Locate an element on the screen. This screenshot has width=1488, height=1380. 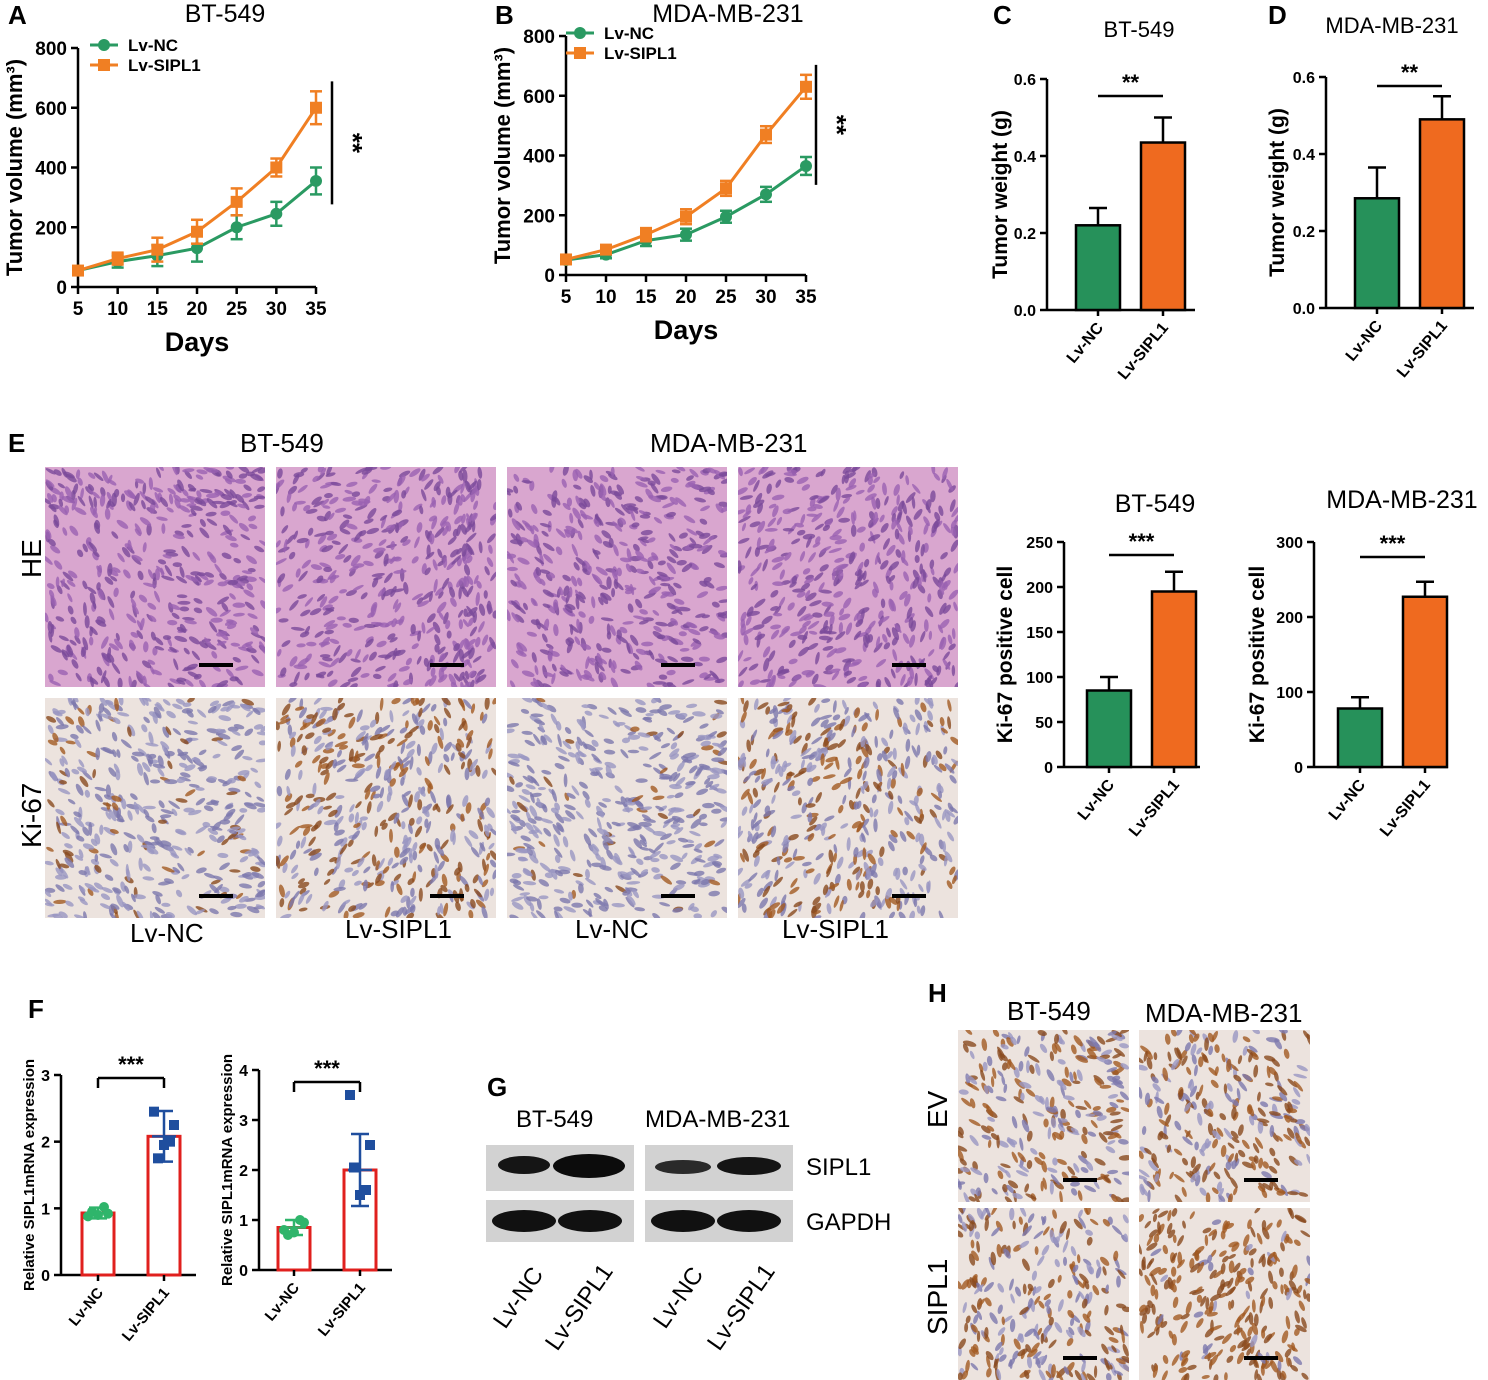
x-tick-label: 5 is located at coordinates (566, 297).